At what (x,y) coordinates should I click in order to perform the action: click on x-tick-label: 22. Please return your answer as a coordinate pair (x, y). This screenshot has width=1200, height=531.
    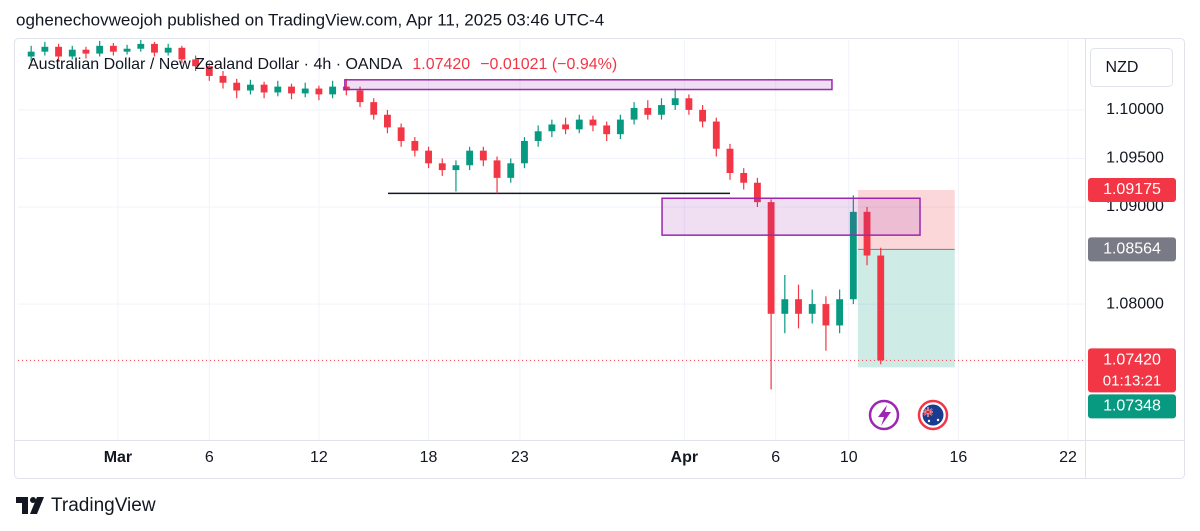
    Looking at the image, I should click on (1068, 457).